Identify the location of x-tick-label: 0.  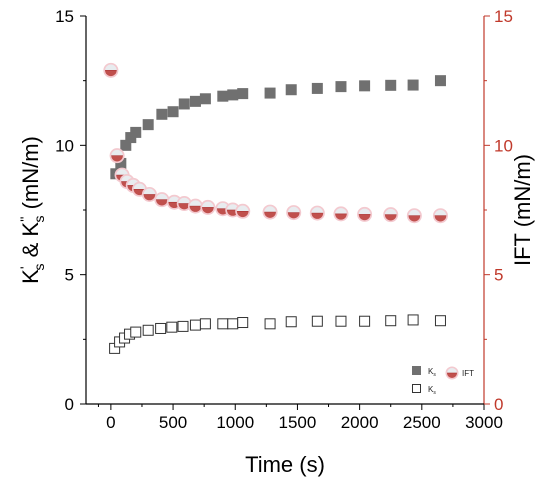
(110, 422).